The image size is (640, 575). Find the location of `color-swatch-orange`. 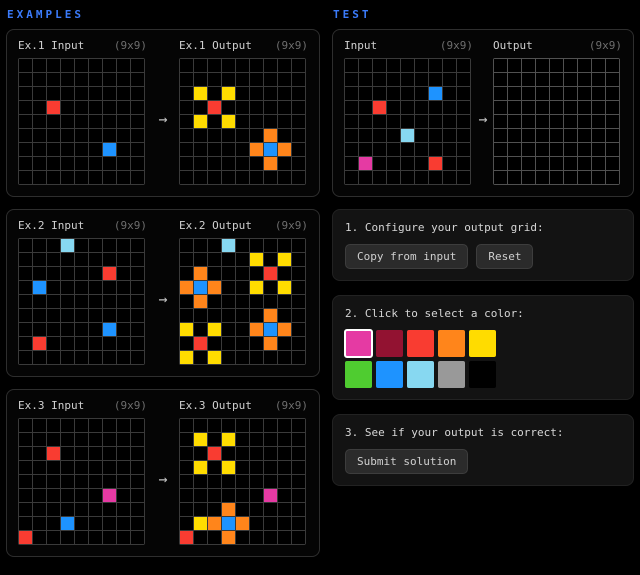

color-swatch-orange is located at coordinates (451, 343).